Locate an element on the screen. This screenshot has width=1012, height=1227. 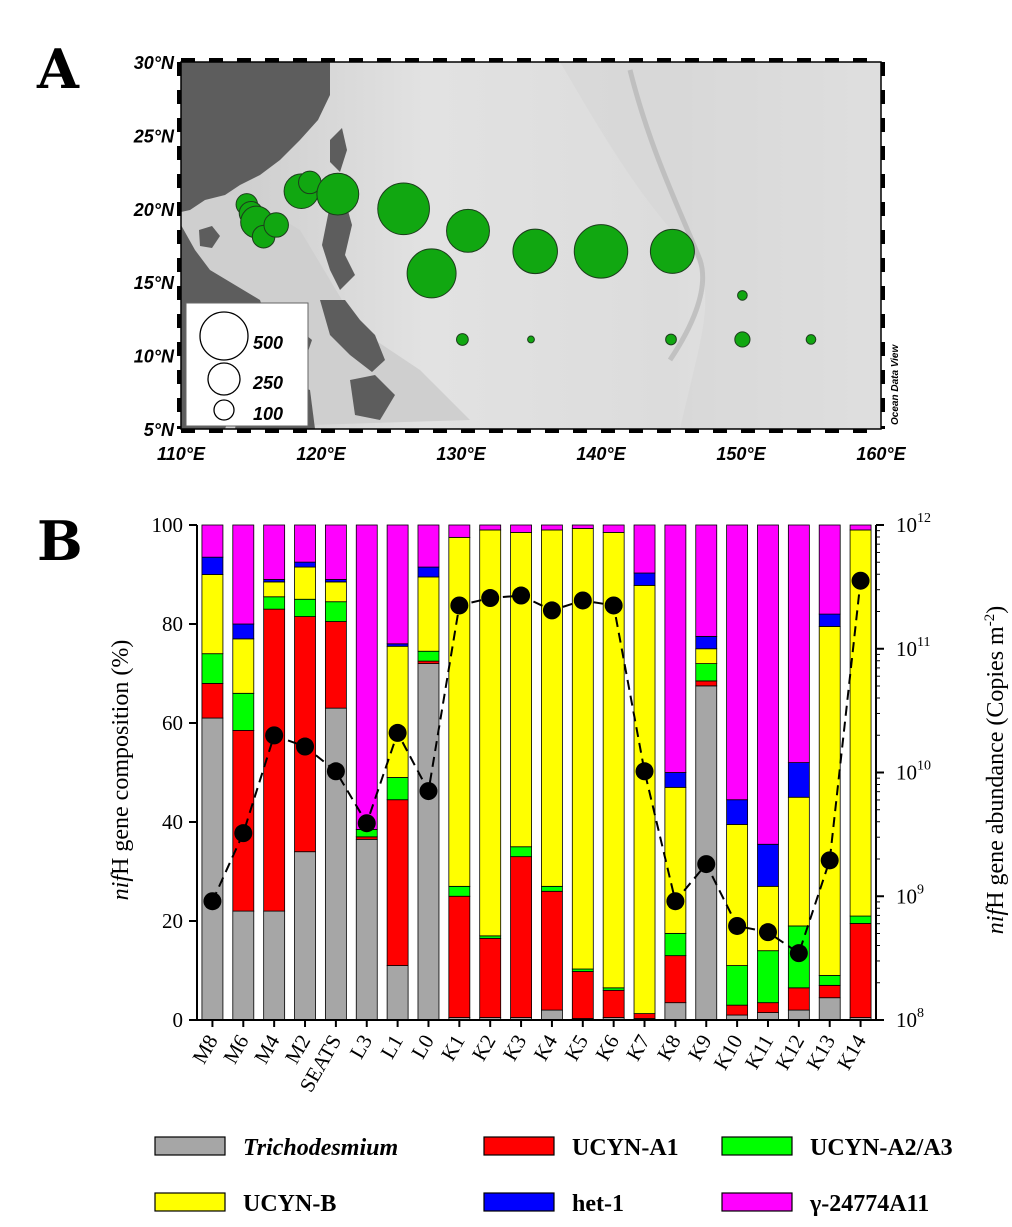
legend-swatch-ucyn-a2-a3 is located at coordinates (757, 1146).